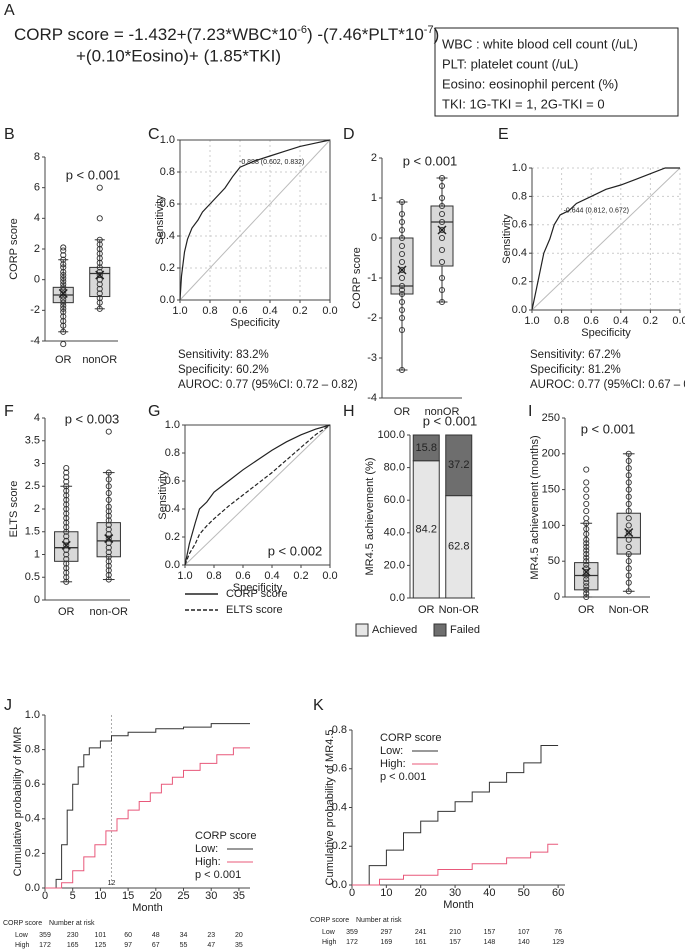 Image resolution: width=685 pixels, height=952 pixels. What do you see at coordinates (179, 311) in the screenshot?
I see `x-tick-label: 1.0` at bounding box center [179, 311].